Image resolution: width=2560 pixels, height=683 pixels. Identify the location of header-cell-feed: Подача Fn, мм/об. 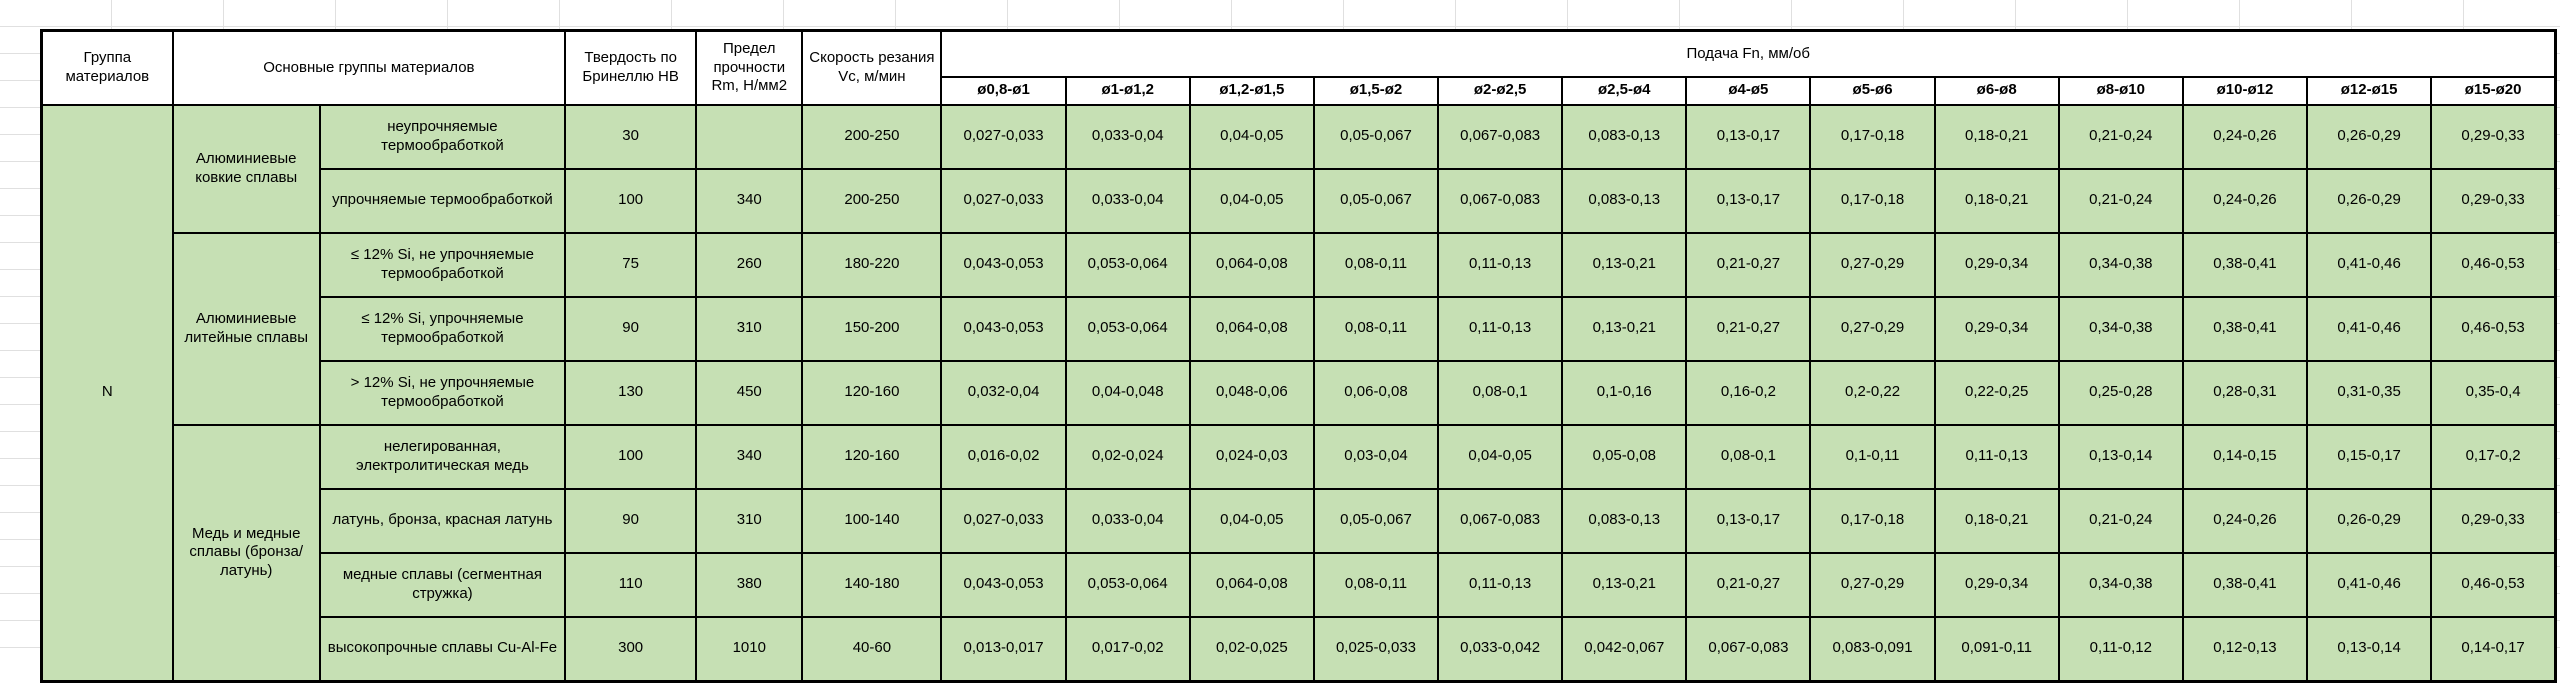
(1748, 53).